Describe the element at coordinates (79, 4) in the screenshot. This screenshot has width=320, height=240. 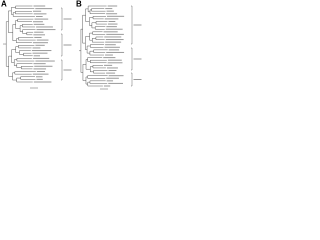
I see `panel-label: B` at that location.